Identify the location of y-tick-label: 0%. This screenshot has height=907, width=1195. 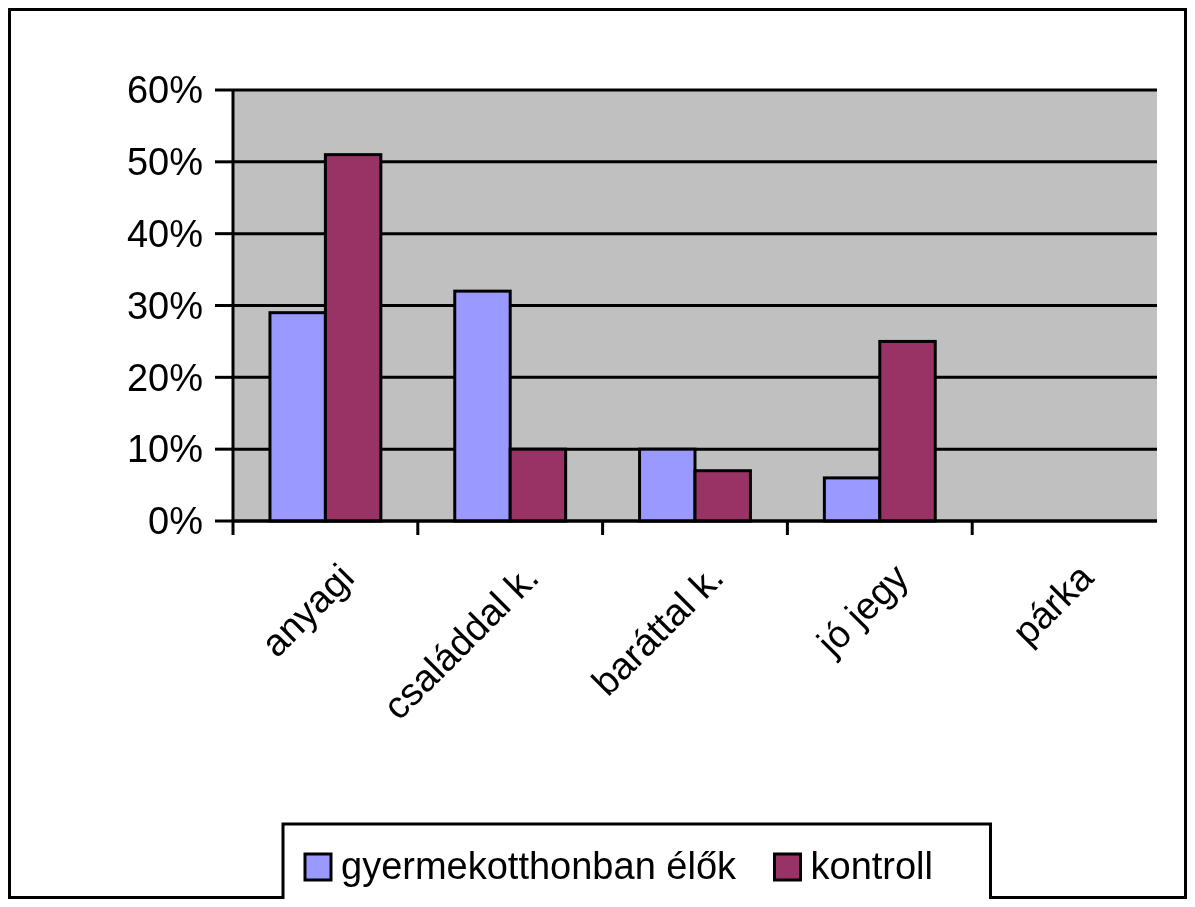
(175, 521).